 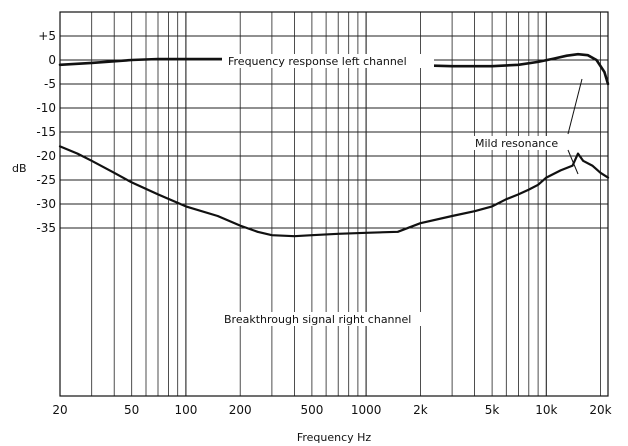 What do you see at coordinates (317, 319) in the screenshot?
I see `annotation-right-channel: Breakthrough signal right channel` at bounding box center [317, 319].